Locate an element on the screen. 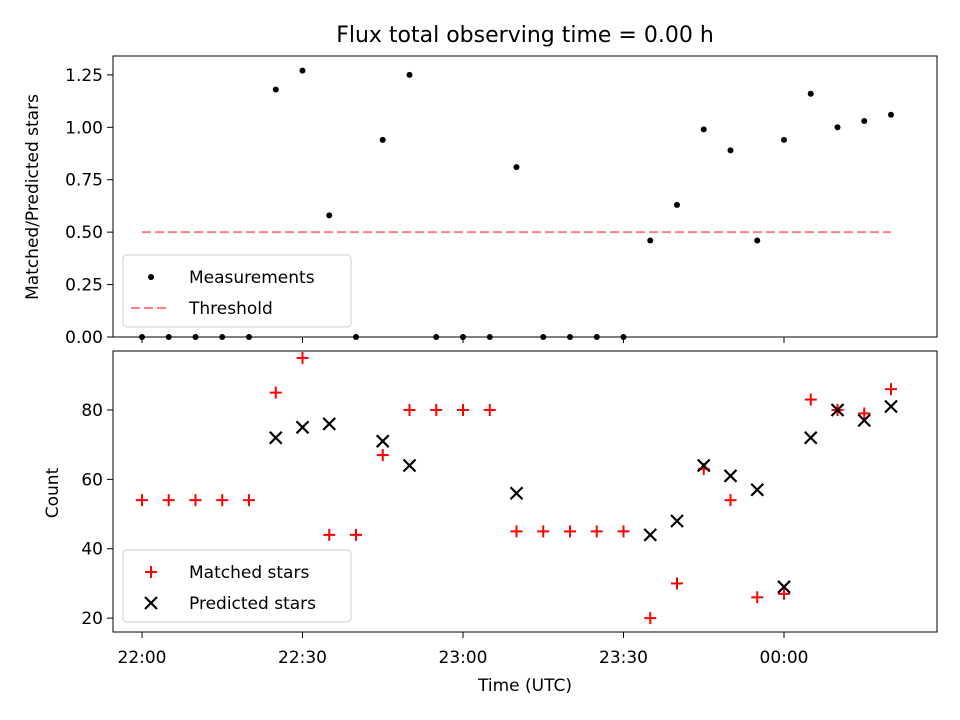 This screenshot has width=960, height=720. legend-label: Predicted stars is located at coordinates (252, 604).